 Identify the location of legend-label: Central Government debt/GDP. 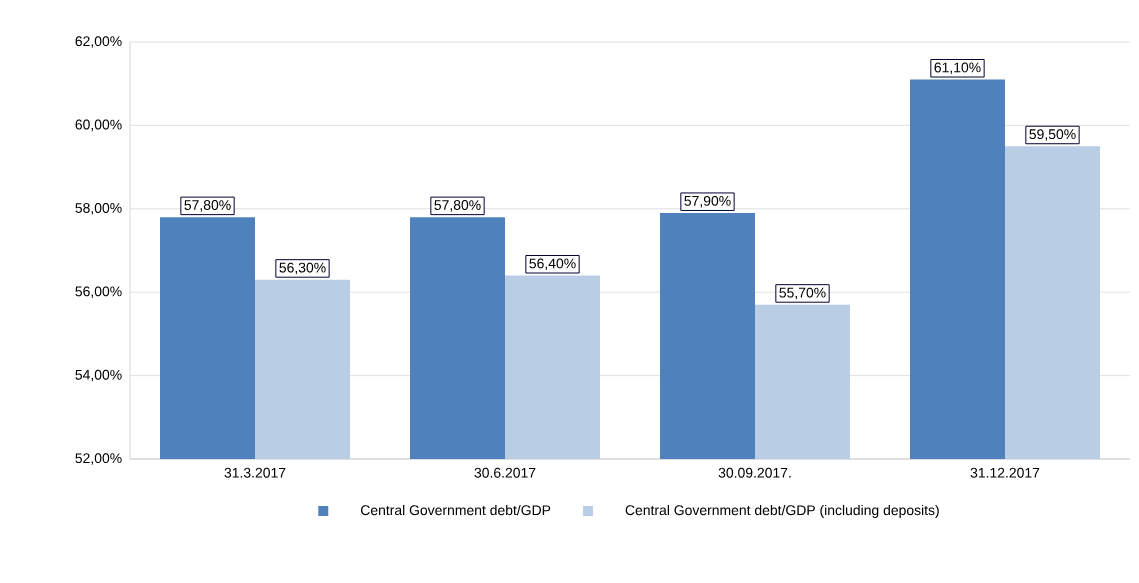
(455, 510).